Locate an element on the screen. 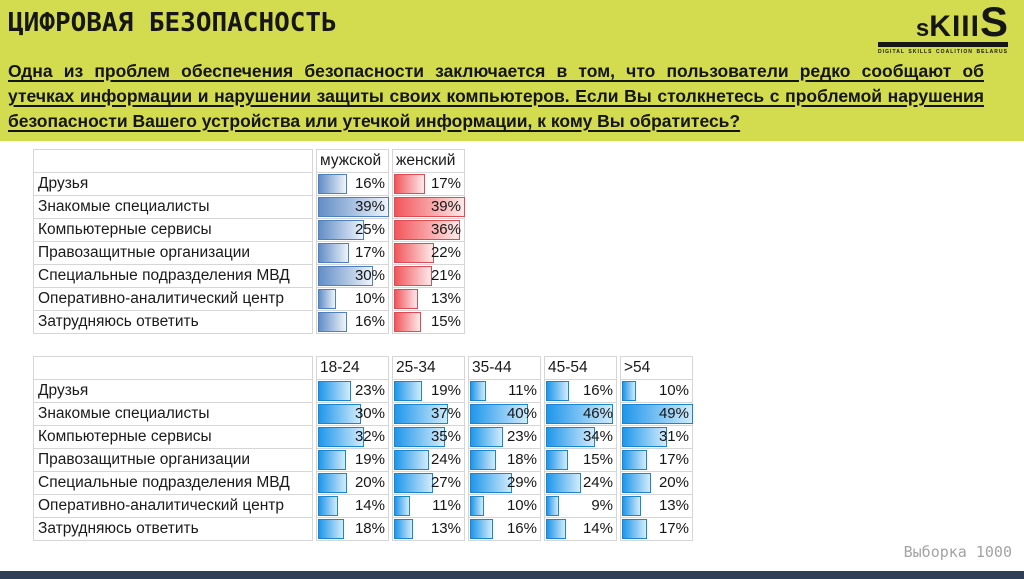 Image resolution: width=1024 pixels, height=579 pixels. table-row: Компьютерные сервисы 25% 36% is located at coordinates (249, 230).